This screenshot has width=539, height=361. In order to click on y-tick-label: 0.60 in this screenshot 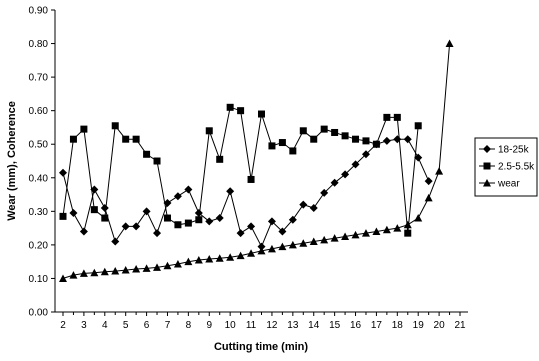, I will do `click(39, 111)`.